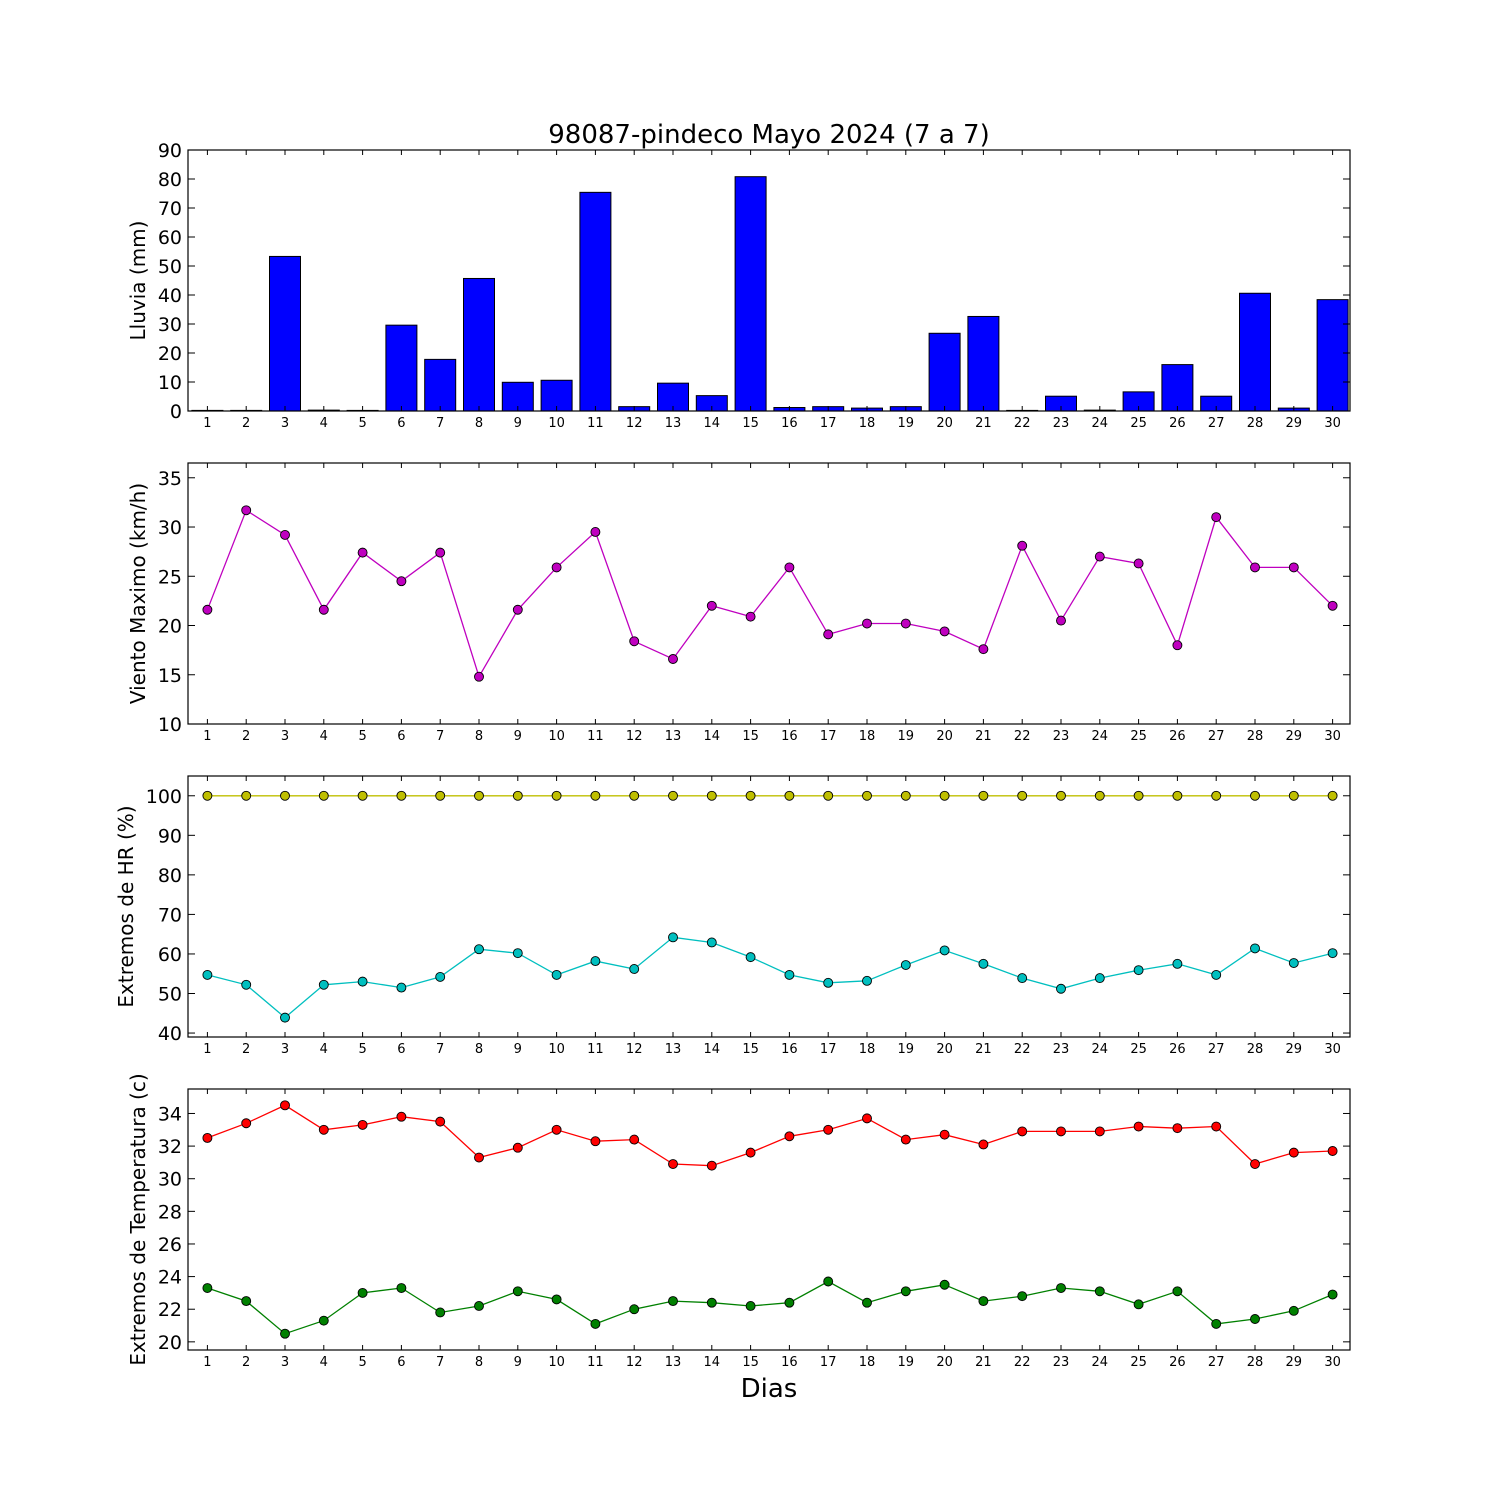  What do you see at coordinates (138, 593) in the screenshot?
I see `y-axis-label: Viento Maximo (km/h)` at bounding box center [138, 593].